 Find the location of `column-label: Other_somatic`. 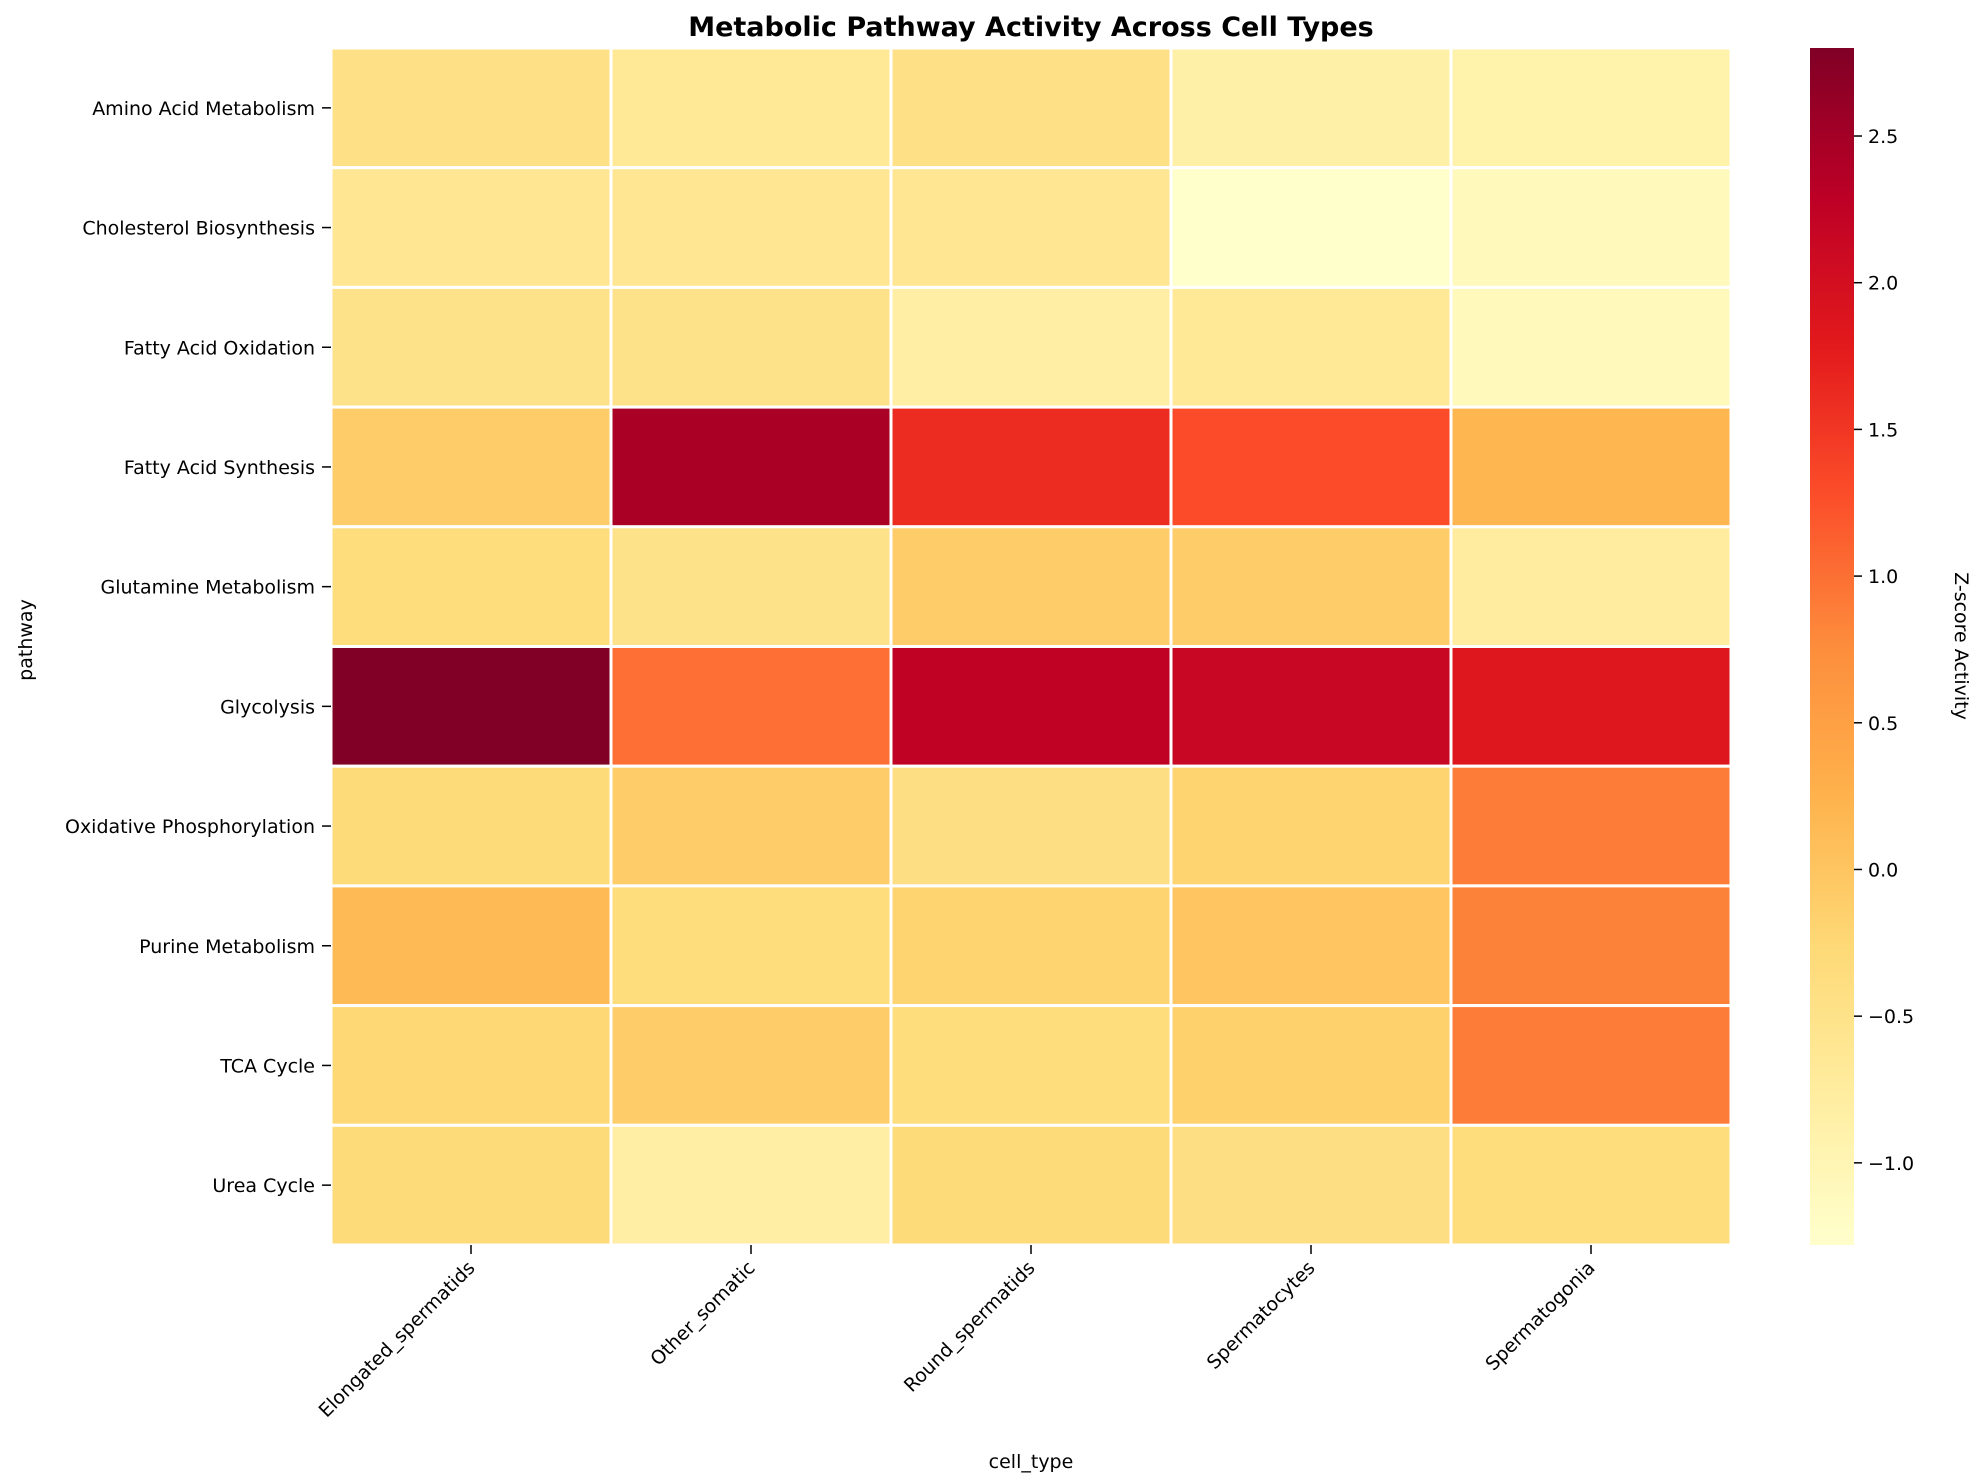

column-label: Other_somatic is located at coordinates (702, 1313).